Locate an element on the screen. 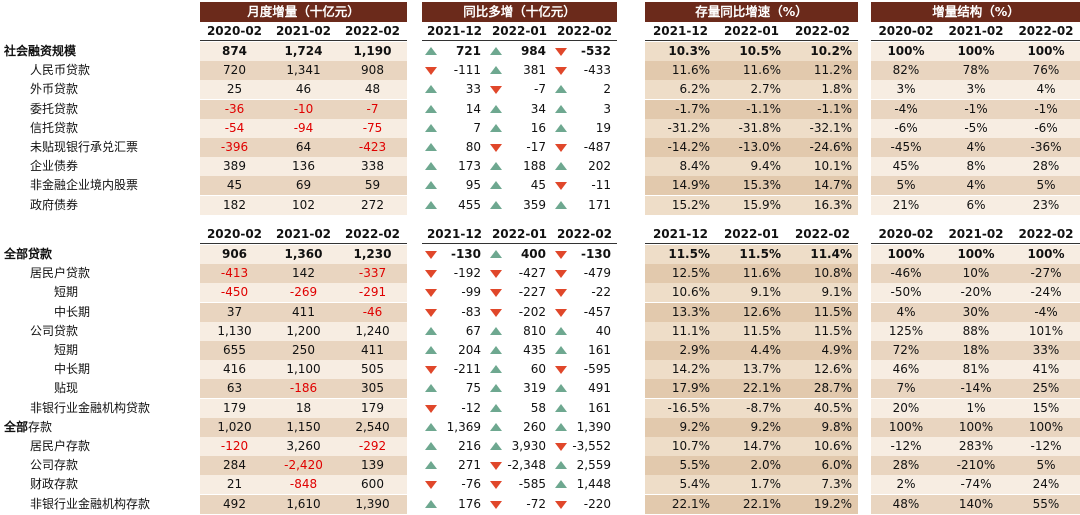 The width and height of the screenshot is (1080, 515). table-cell-monthly: -10 is located at coordinates (303, 109).